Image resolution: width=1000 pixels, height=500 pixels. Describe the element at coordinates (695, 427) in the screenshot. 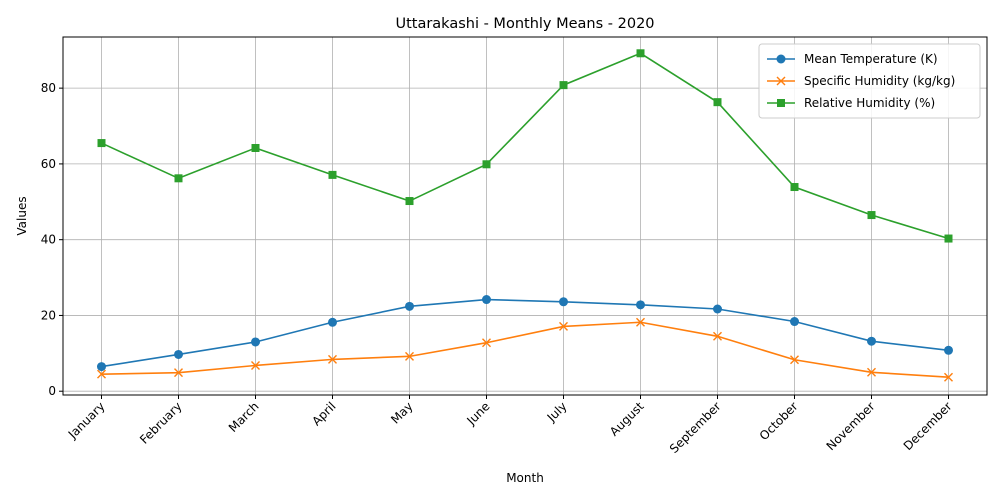

I see `x-tick-label: September` at that location.